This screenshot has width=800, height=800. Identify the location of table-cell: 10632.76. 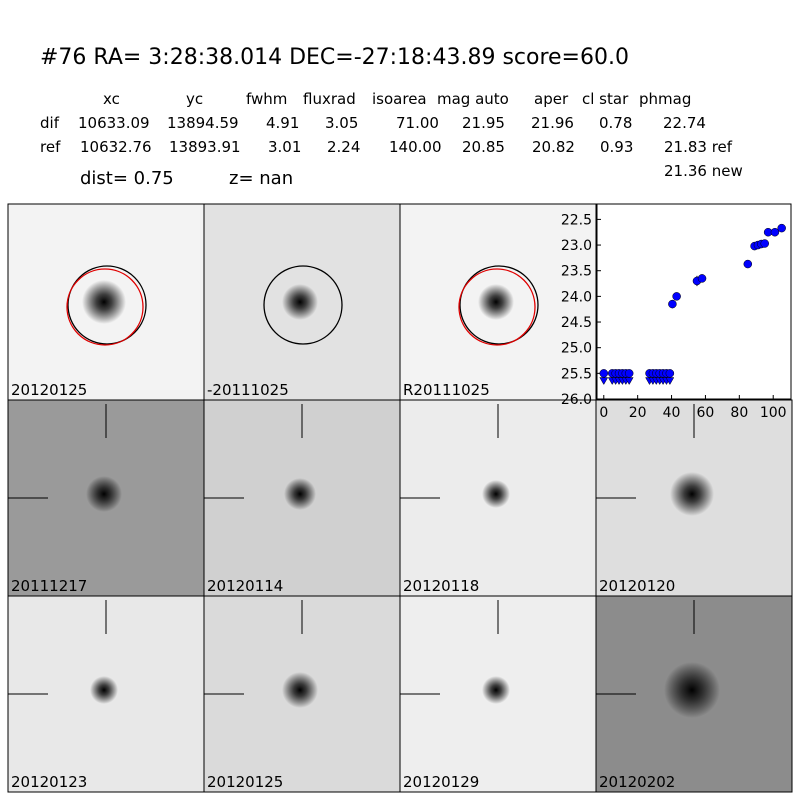
(116, 147).